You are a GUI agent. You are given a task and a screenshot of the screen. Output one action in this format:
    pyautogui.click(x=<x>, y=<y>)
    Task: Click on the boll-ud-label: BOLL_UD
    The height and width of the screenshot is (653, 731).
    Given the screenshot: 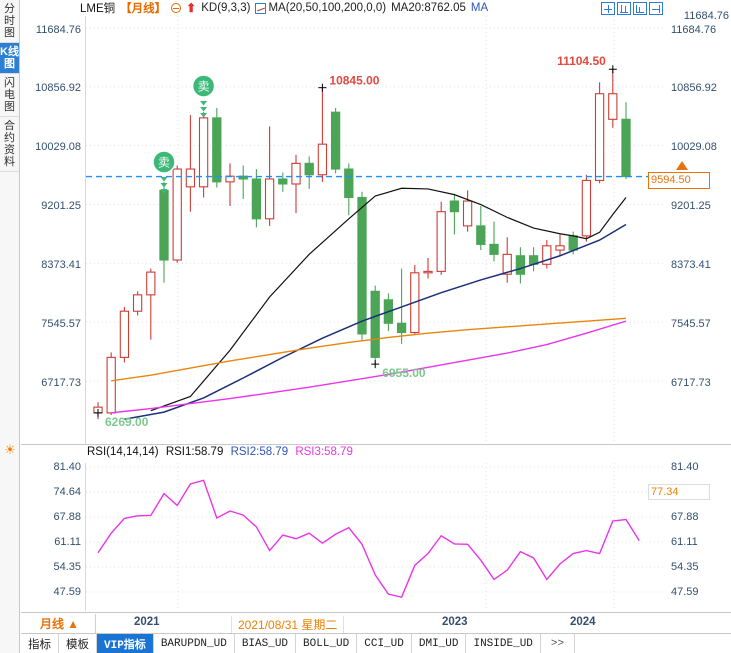 What is the action you would take?
    pyautogui.click(x=326, y=643)
    